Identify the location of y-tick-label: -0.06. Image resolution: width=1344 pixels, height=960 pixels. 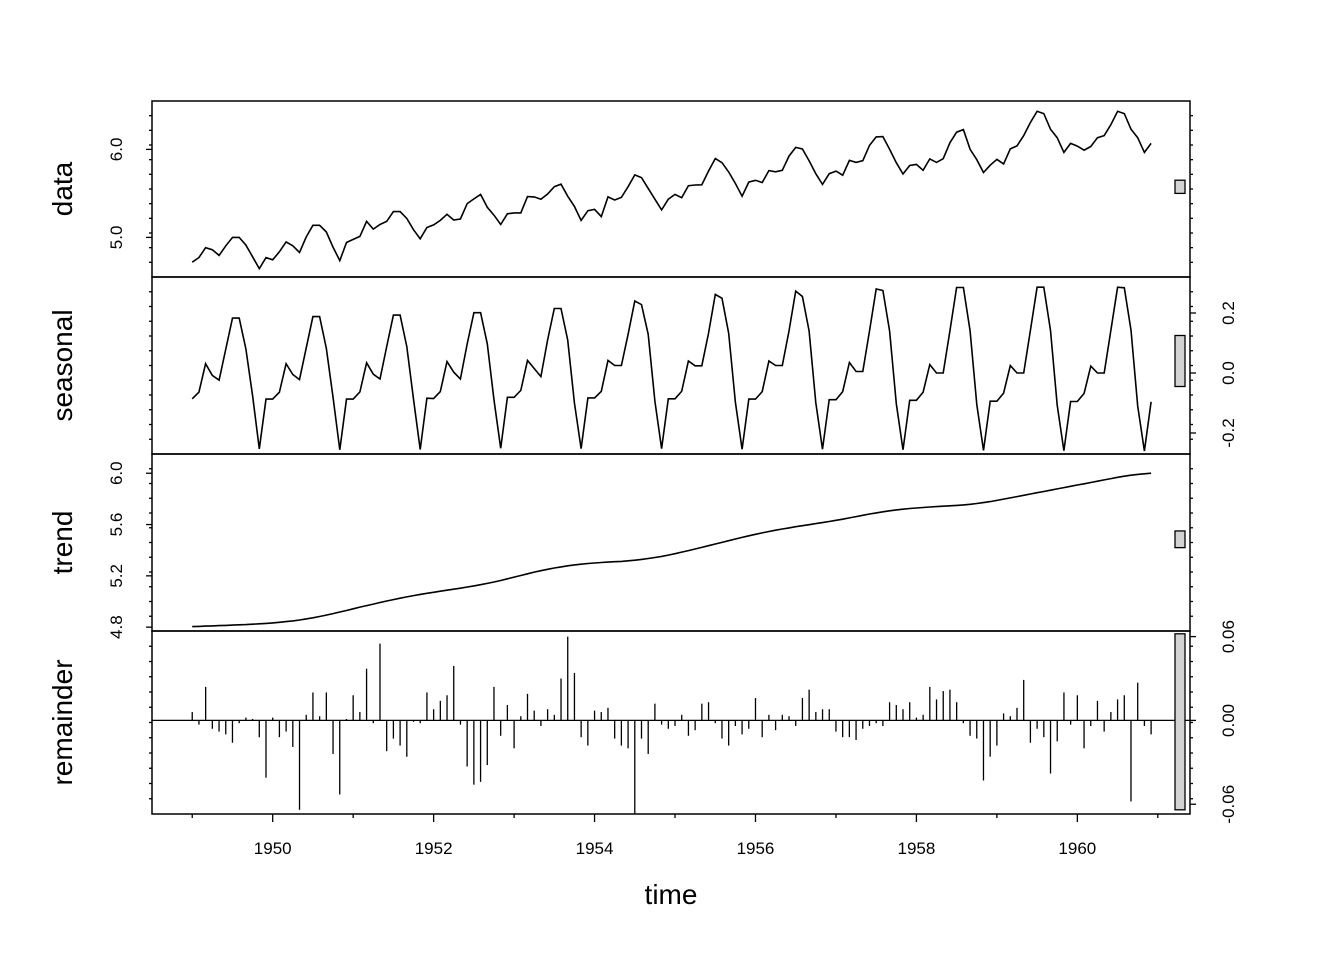
(1228, 804).